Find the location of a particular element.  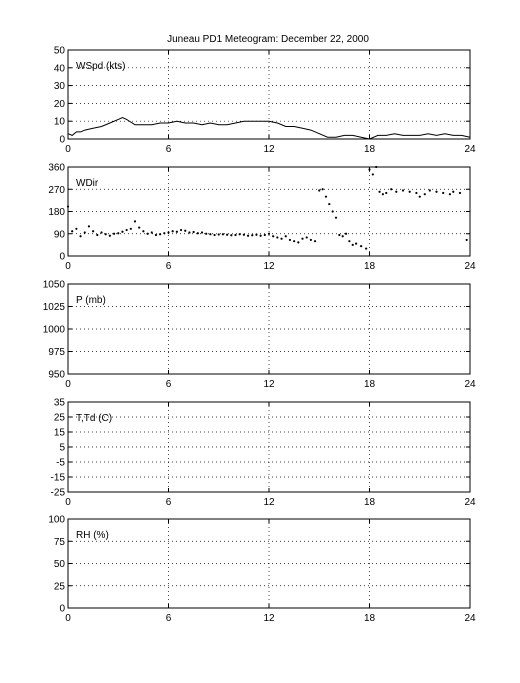

pressure-ytick-label: 975 is located at coordinates (56, 352).